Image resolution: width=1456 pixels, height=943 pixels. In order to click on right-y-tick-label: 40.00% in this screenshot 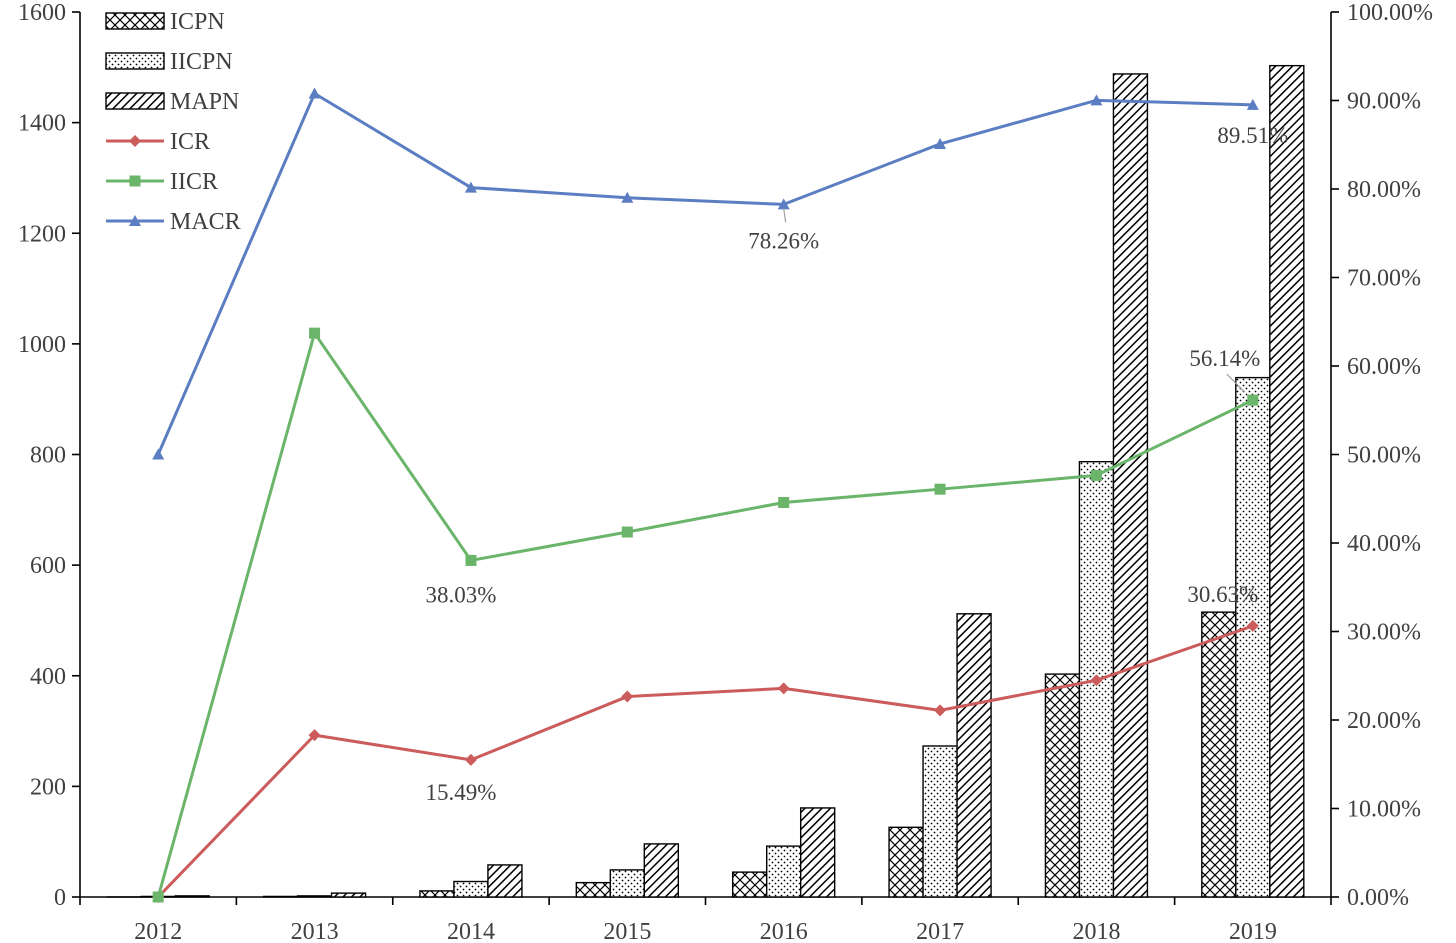, I will do `click(1384, 544)`.